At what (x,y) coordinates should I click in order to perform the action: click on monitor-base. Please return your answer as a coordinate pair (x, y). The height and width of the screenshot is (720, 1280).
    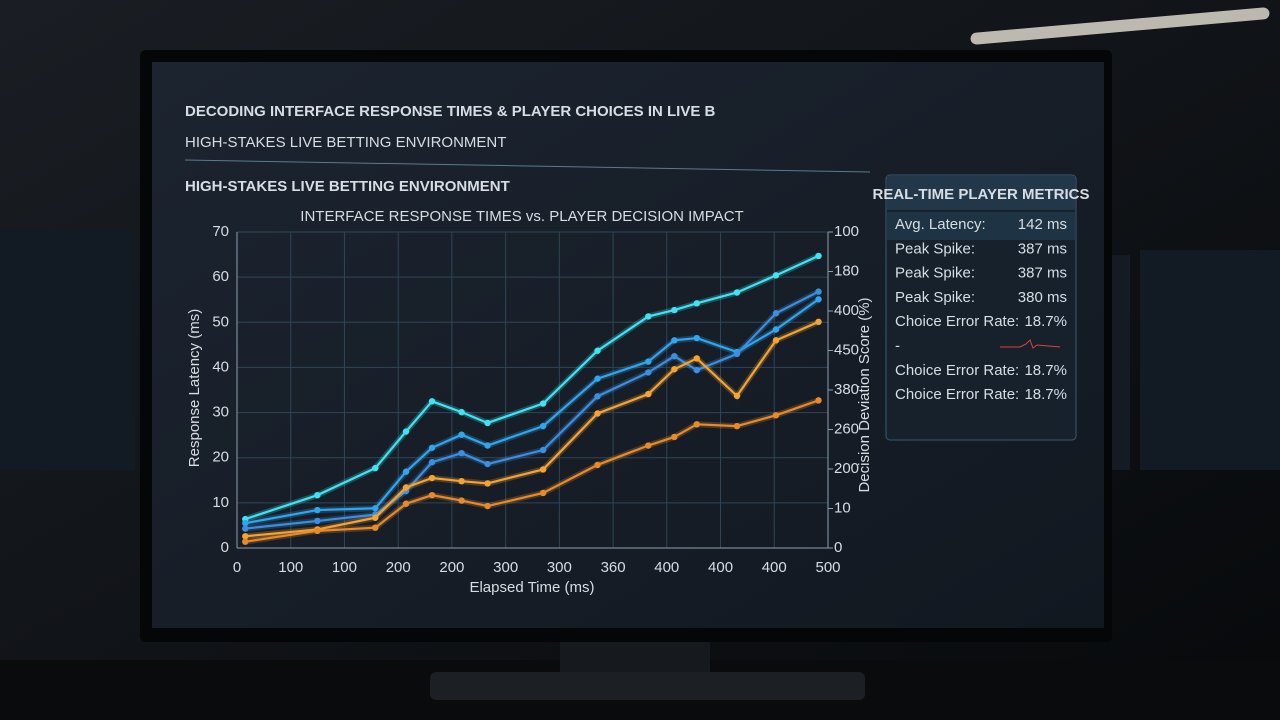
    Looking at the image, I should click on (647, 686).